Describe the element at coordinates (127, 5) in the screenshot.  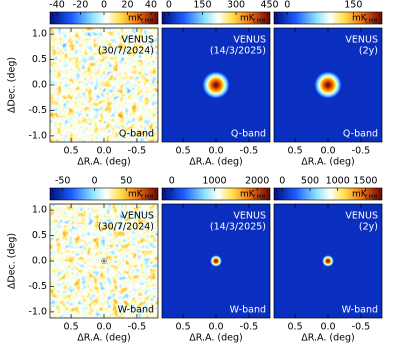
I see `colorbar-tick-label: 20` at that location.